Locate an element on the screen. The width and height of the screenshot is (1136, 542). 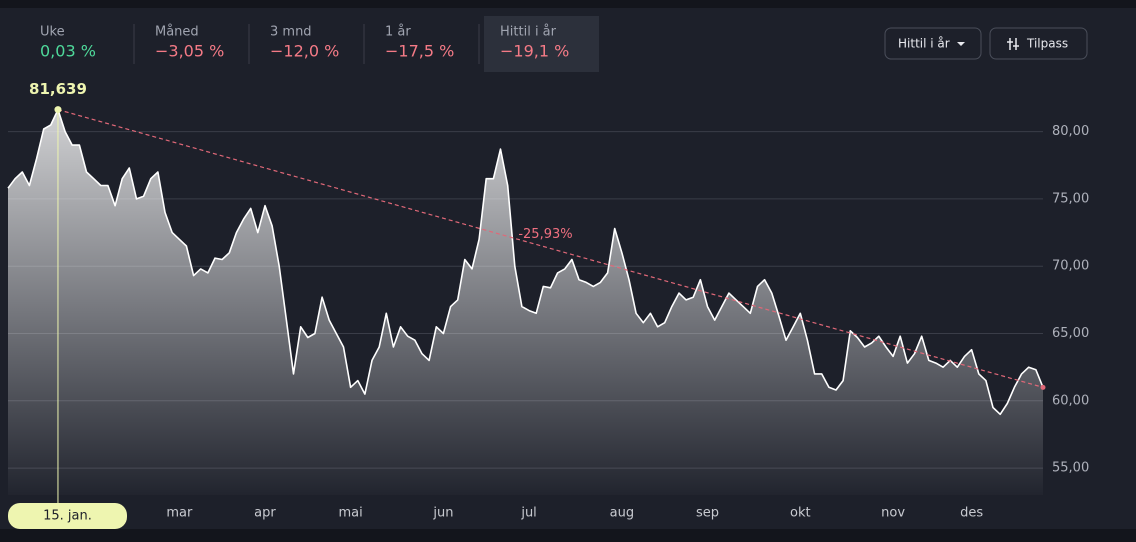
y-tick-label: 75,00 is located at coordinates (1070, 198).